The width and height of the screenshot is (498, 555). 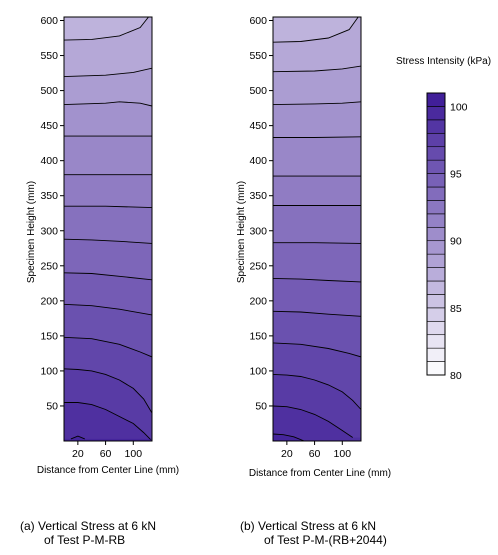 I want to click on colorbar-tick-label: 90, so click(x=456, y=242).